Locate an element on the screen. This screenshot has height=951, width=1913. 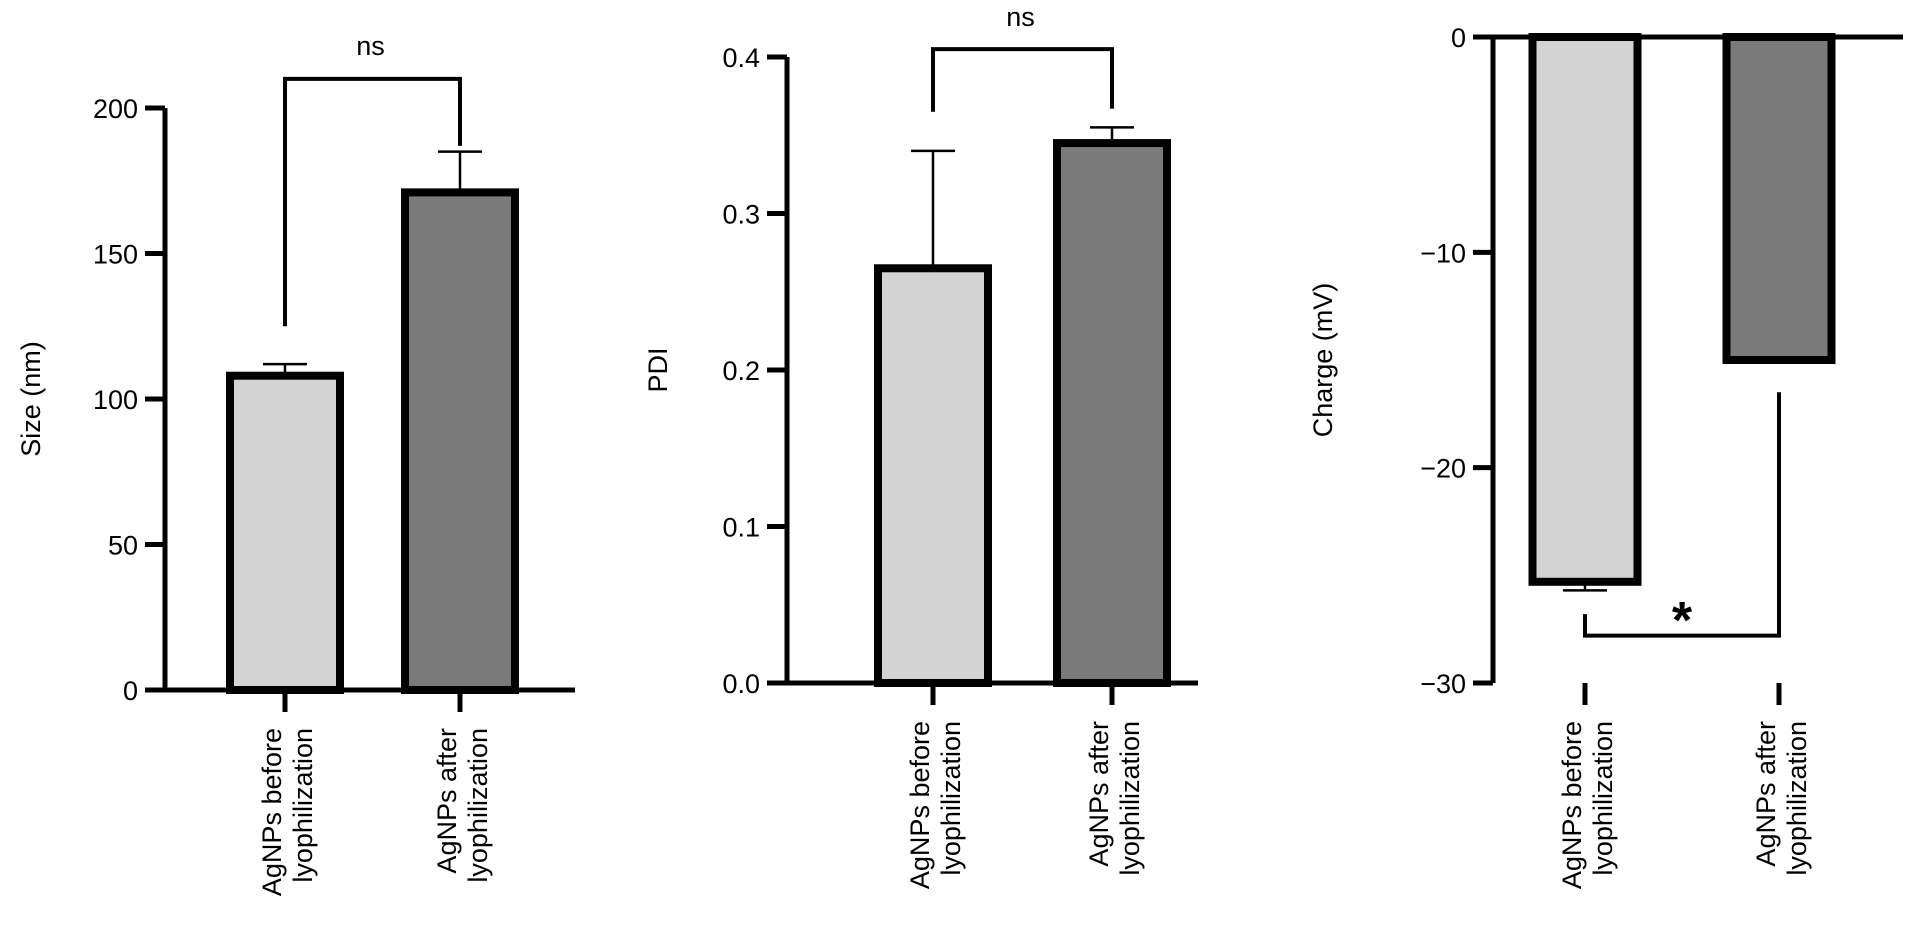
y-tick-label: 0.3 is located at coordinates (741, 215).